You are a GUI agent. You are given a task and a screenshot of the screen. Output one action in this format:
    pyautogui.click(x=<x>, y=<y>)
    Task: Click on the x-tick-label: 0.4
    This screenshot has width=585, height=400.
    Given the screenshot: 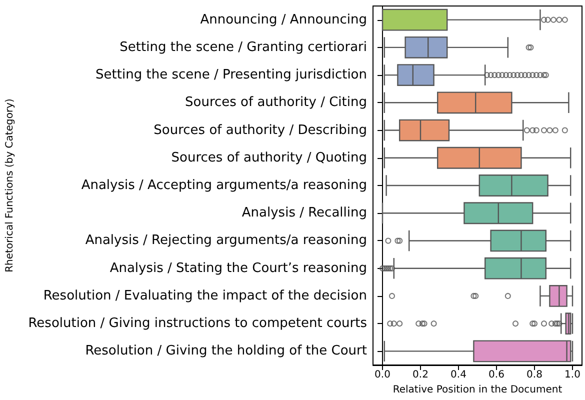 What is the action you would take?
    pyautogui.click(x=458, y=375)
    